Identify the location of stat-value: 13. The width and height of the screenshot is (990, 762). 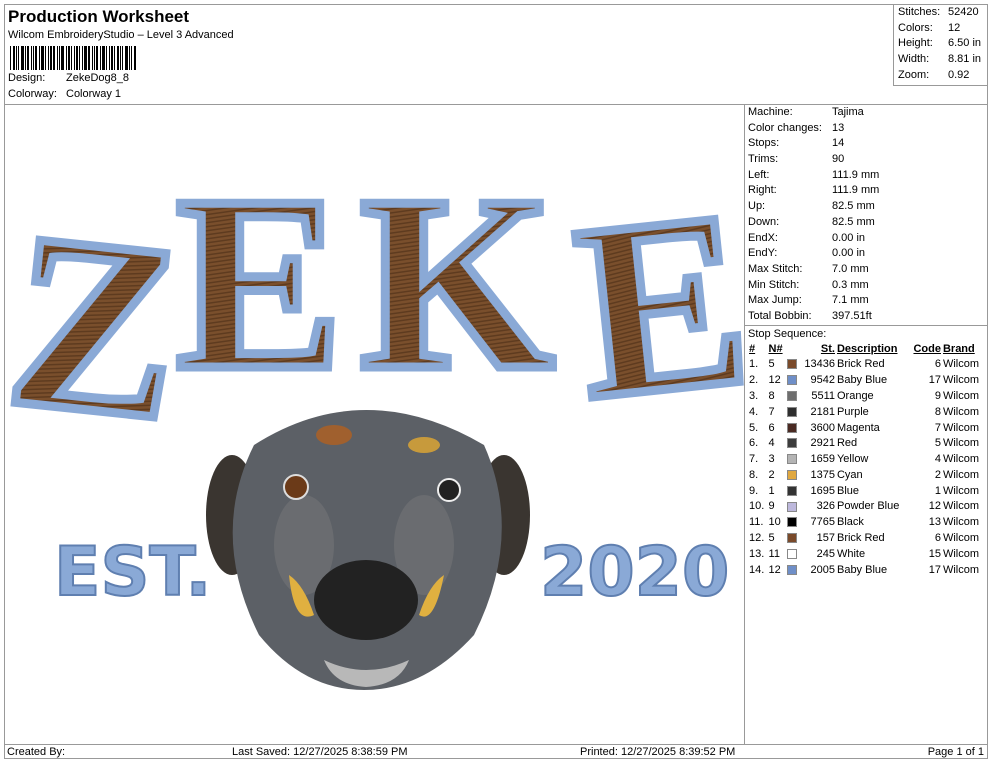
(838, 127).